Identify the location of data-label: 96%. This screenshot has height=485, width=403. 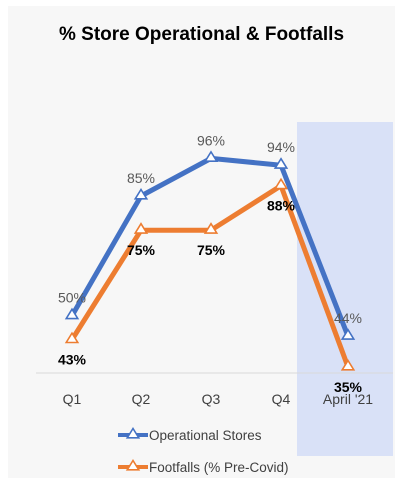
(211, 140).